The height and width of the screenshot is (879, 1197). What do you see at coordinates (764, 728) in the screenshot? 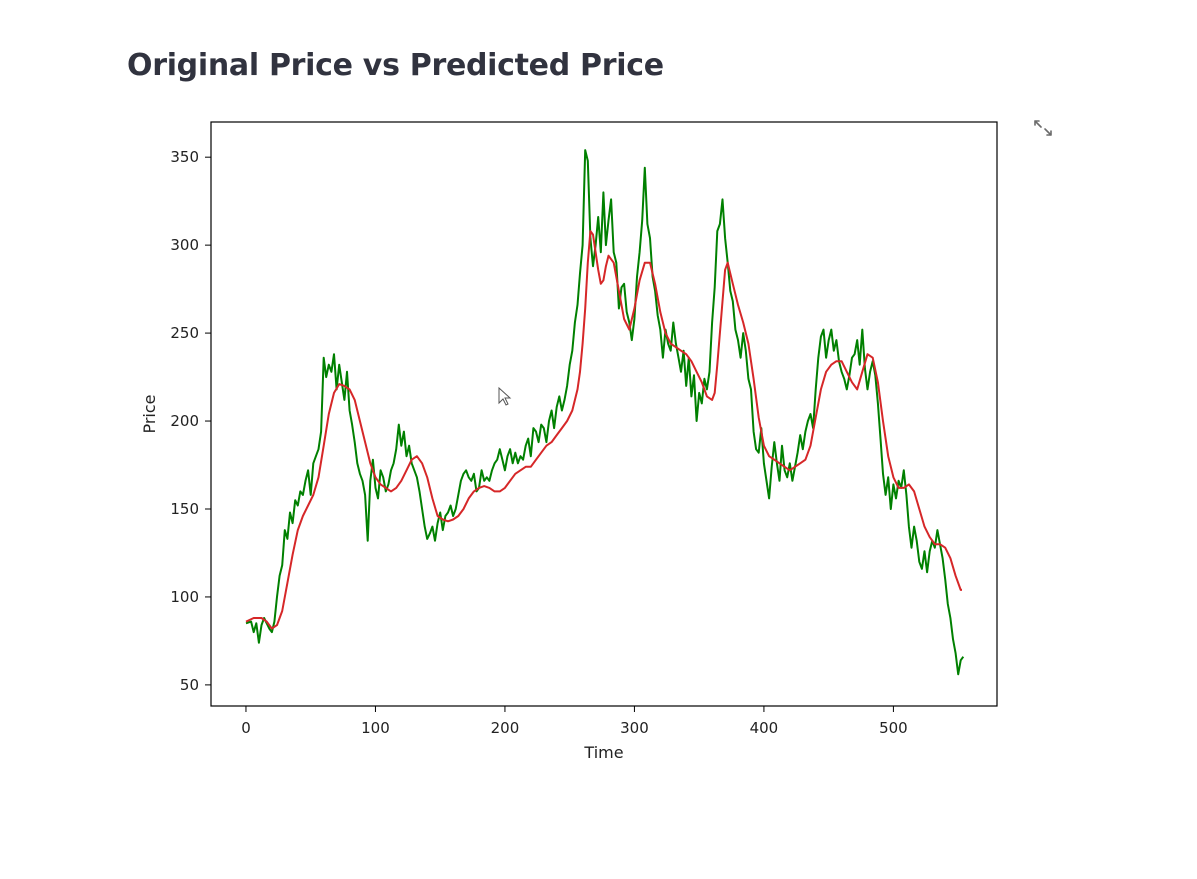
I see `x-tick-label: 400` at bounding box center [764, 728].